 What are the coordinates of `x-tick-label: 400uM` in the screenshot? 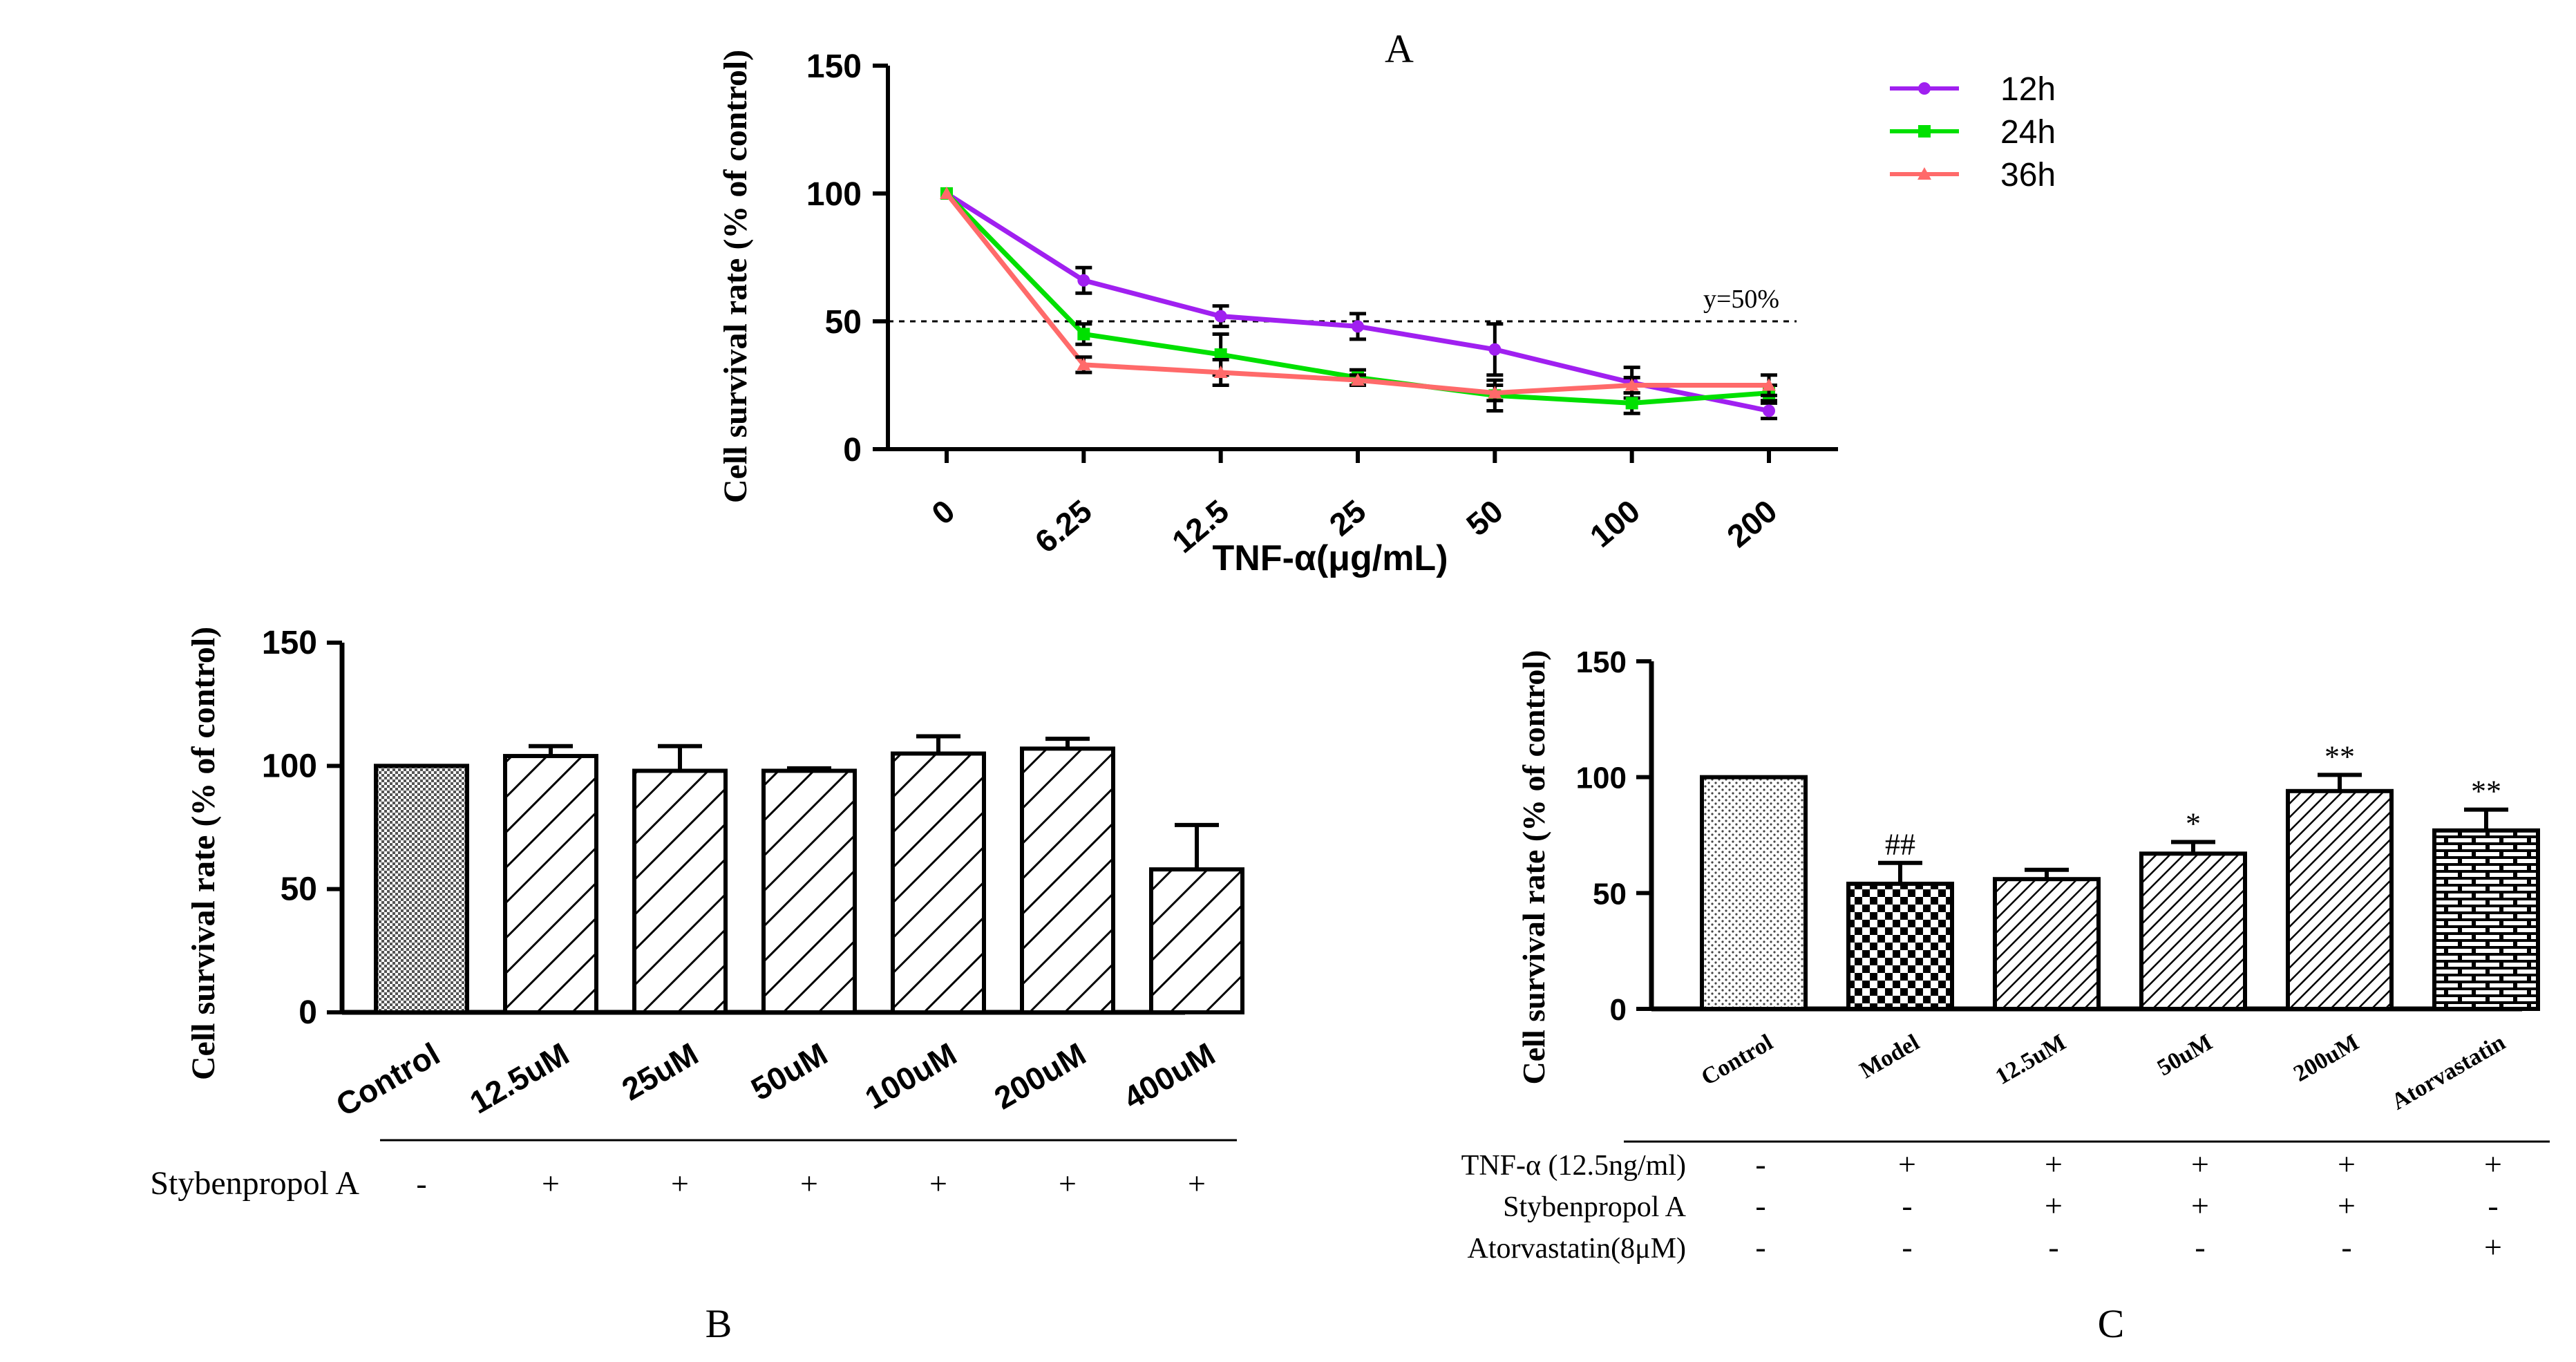 It's located at (1169, 1076).